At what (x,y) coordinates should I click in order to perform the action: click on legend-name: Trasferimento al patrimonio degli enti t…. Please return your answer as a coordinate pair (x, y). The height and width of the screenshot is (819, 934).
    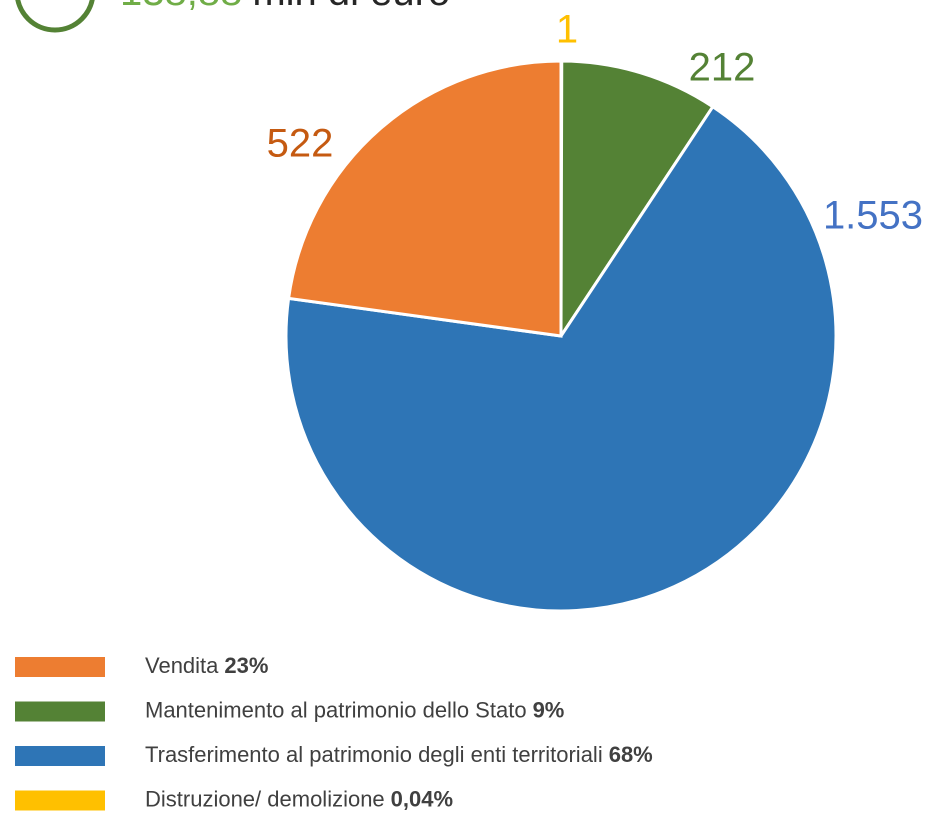
    Looking at the image, I should click on (374, 754).